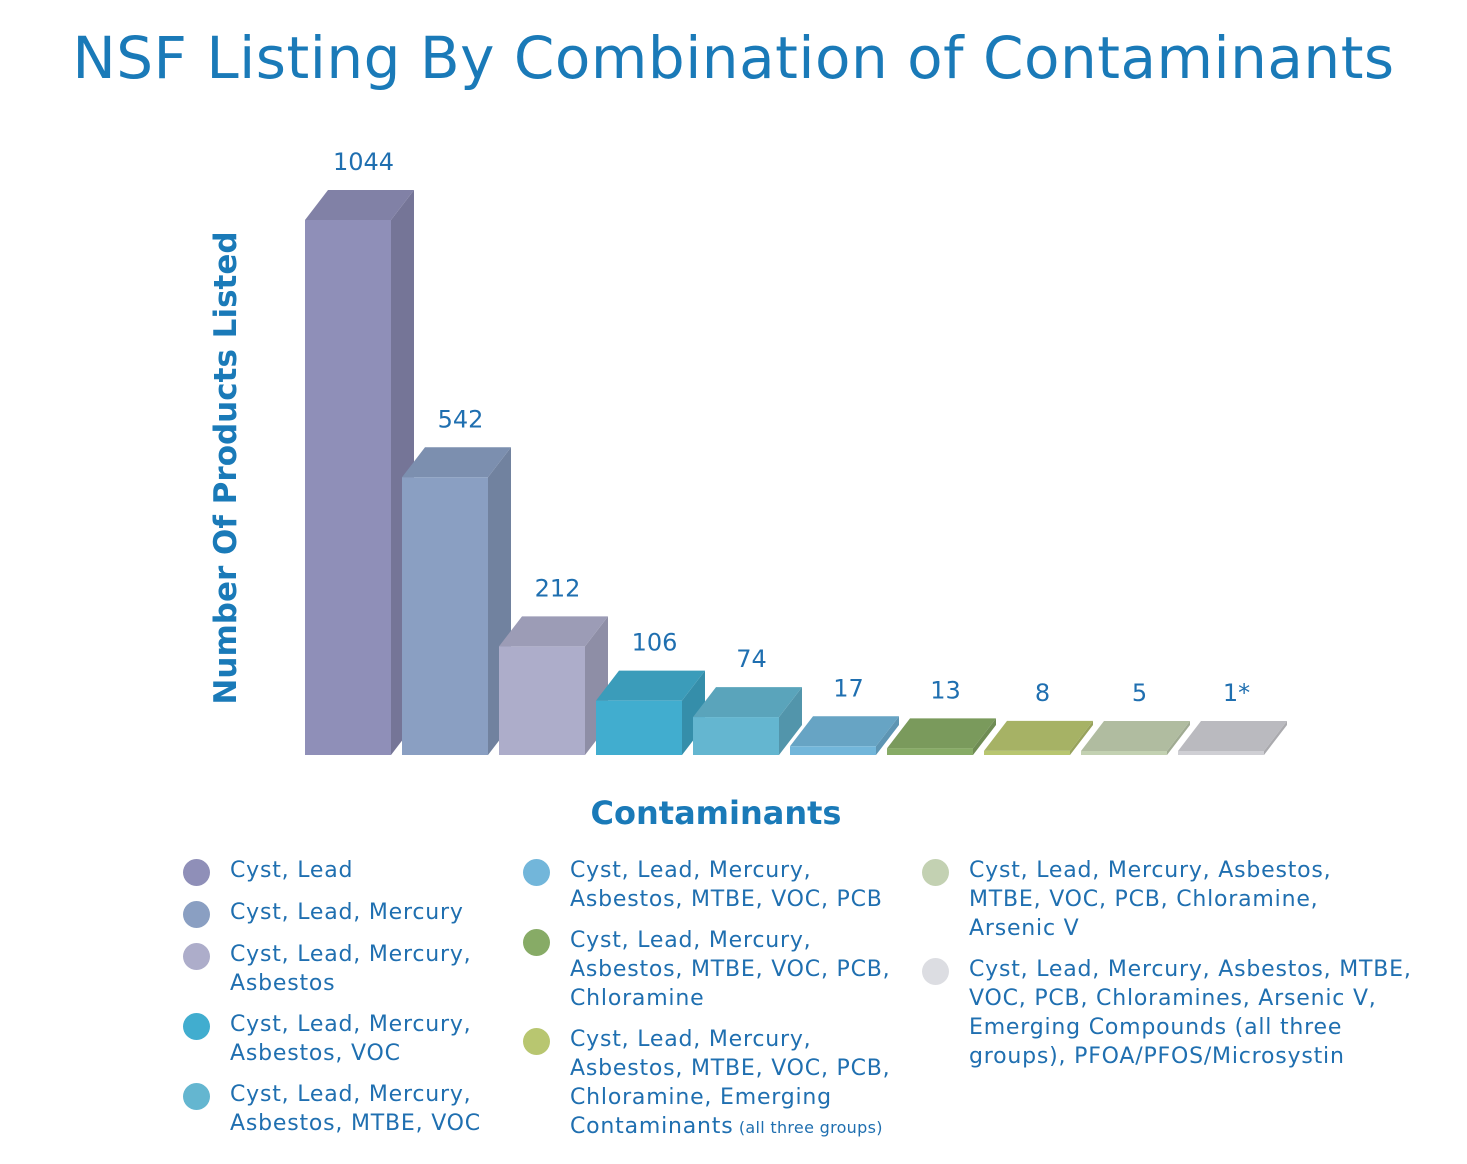 The image size is (1467, 1164). I want to click on data-label-9: 5, so click(1139, 693).